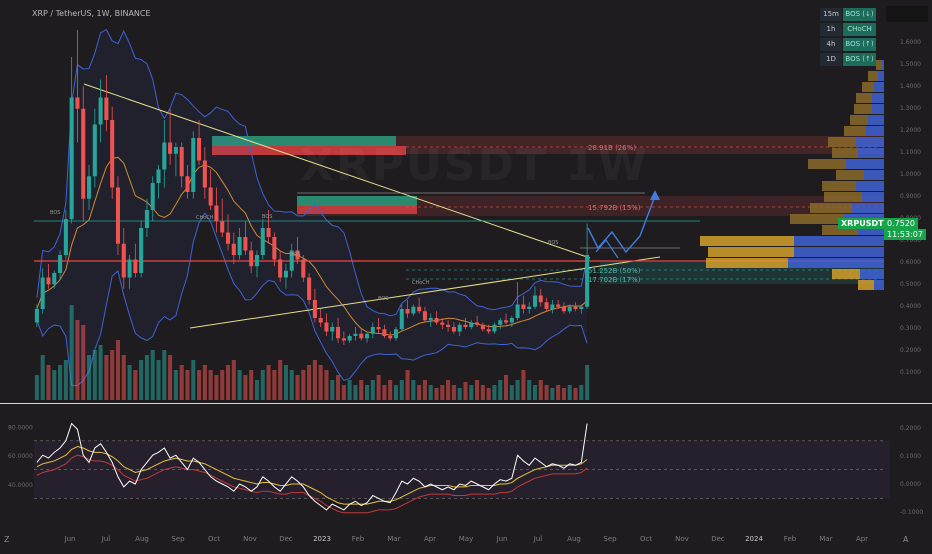 This screenshot has width=932, height=554. I want to click on auto-scale-label: A, so click(906, 539).